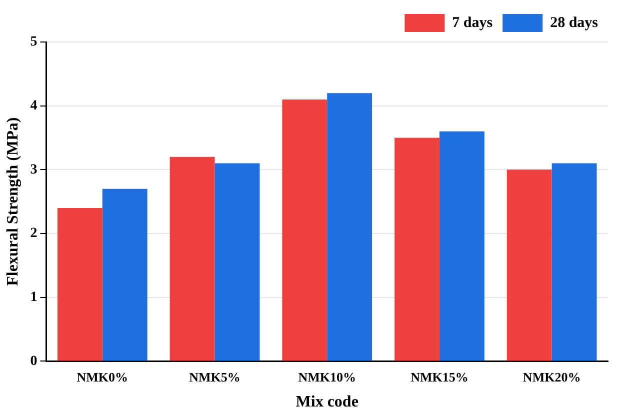 The height and width of the screenshot is (416, 618). Describe the element at coordinates (34, 297) in the screenshot. I see `y-tick-label: 1` at that location.